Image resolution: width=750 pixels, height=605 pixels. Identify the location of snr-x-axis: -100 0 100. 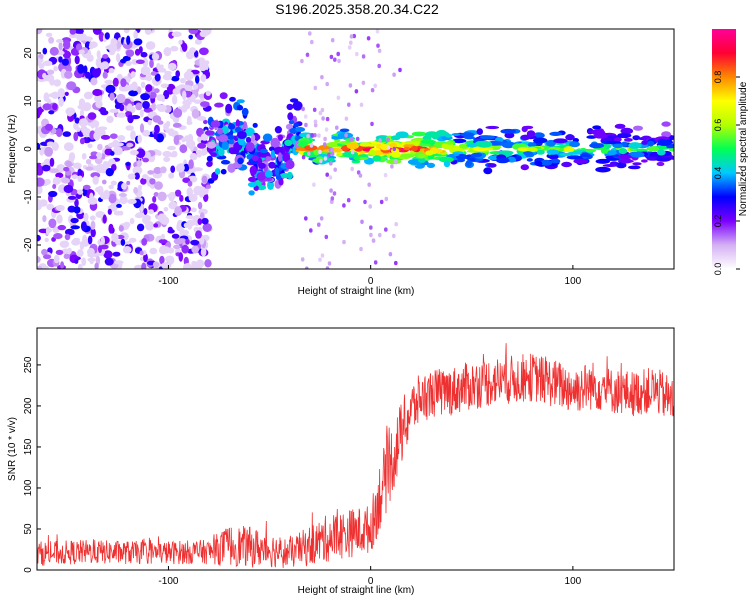
(370, 576).